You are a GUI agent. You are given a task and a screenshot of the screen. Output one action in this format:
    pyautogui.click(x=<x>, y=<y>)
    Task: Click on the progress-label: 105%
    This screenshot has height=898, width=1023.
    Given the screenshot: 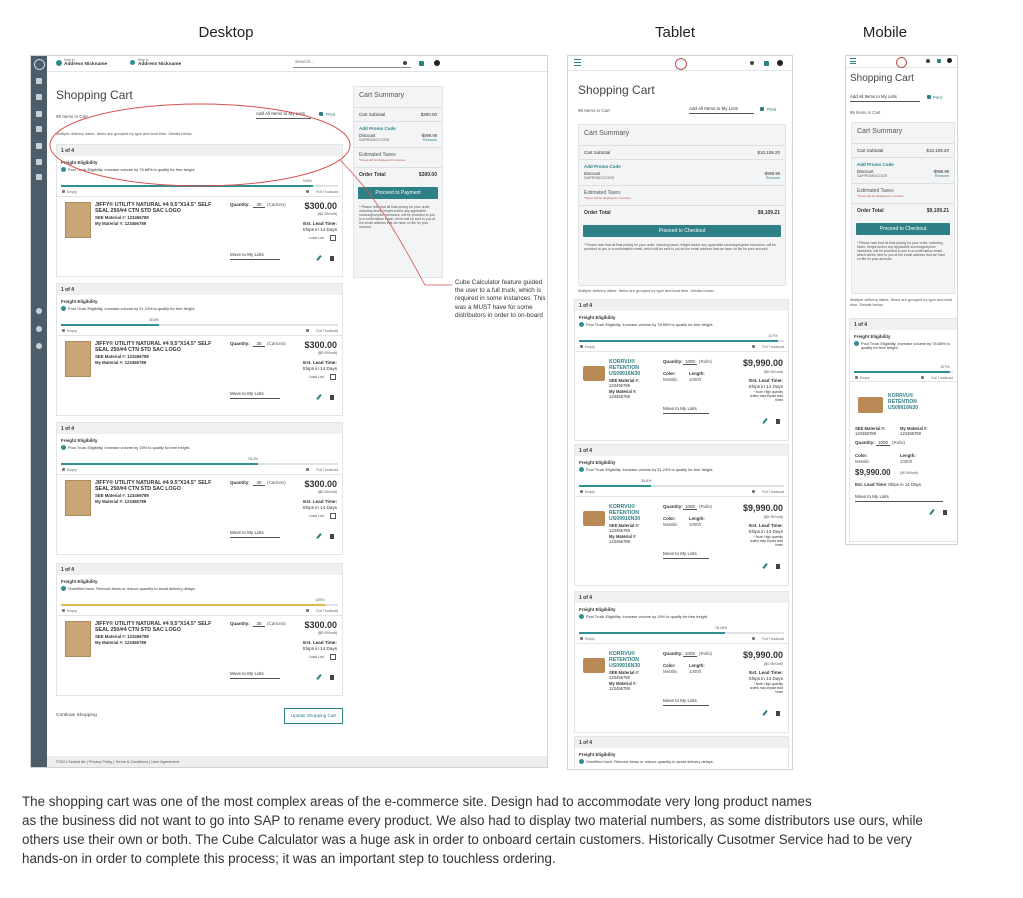 What is the action you would take?
    pyautogui.click(x=320, y=600)
    